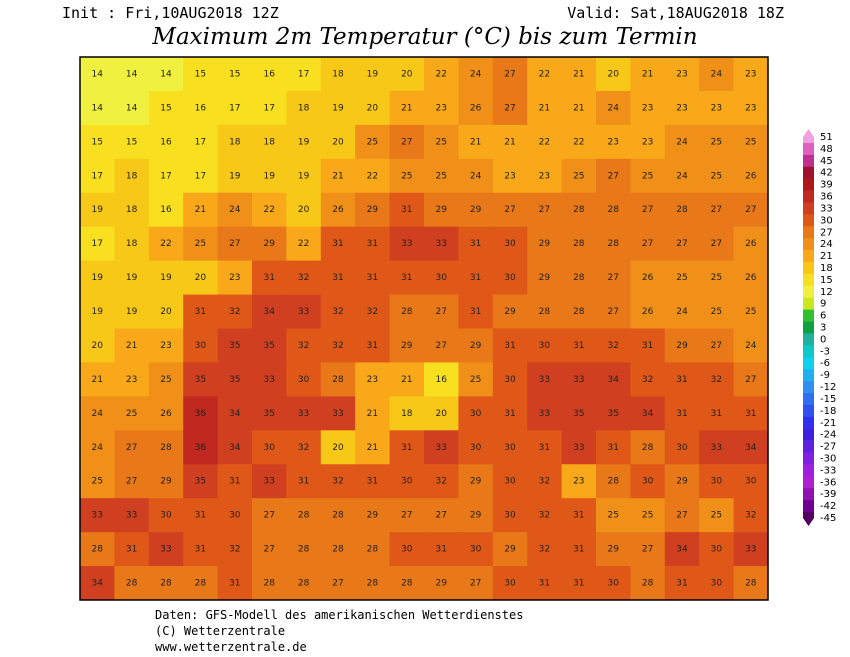  What do you see at coordinates (132, 74) in the screenshot?
I see `temperature-label: 14` at bounding box center [132, 74].